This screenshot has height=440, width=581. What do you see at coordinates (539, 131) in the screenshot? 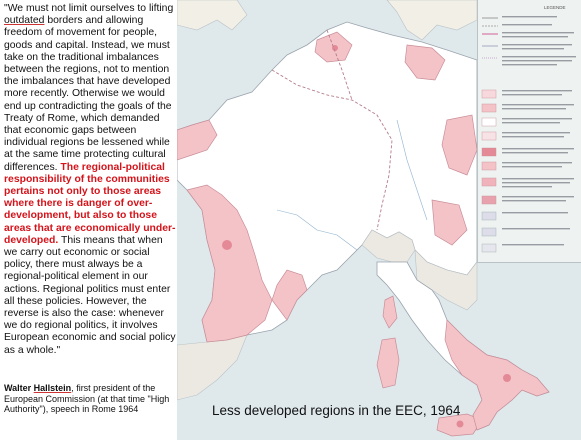
I see `legend-text-lines` at bounding box center [539, 131].